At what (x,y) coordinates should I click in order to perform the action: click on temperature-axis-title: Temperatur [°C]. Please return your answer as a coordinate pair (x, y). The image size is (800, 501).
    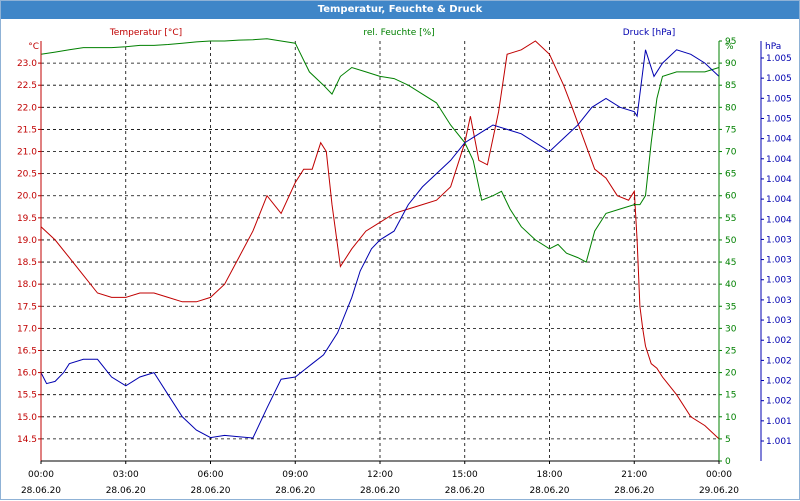
    Looking at the image, I should click on (145, 33).